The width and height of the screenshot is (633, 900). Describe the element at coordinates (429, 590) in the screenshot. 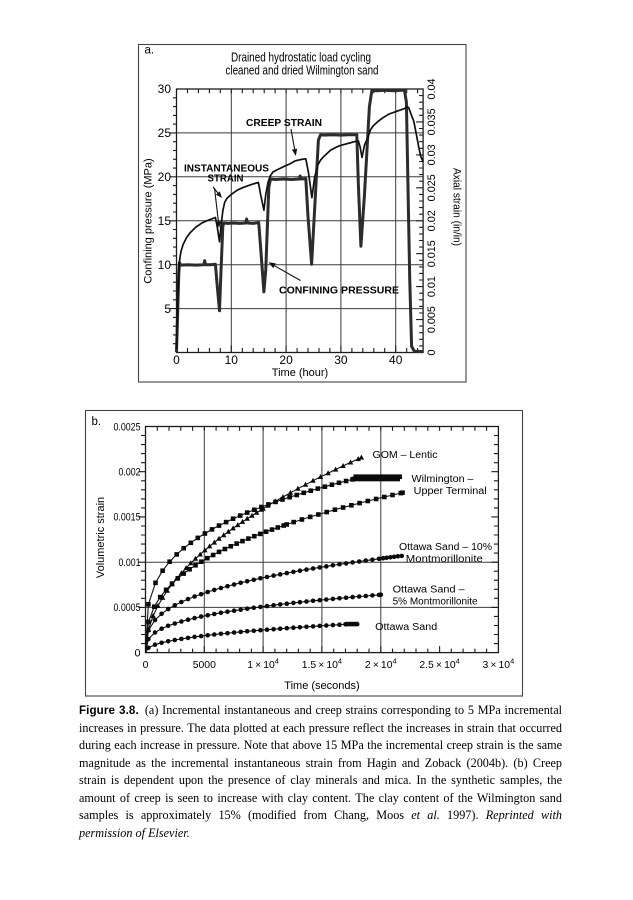

I see `svg-text: Ottawa Sand –` at that location.